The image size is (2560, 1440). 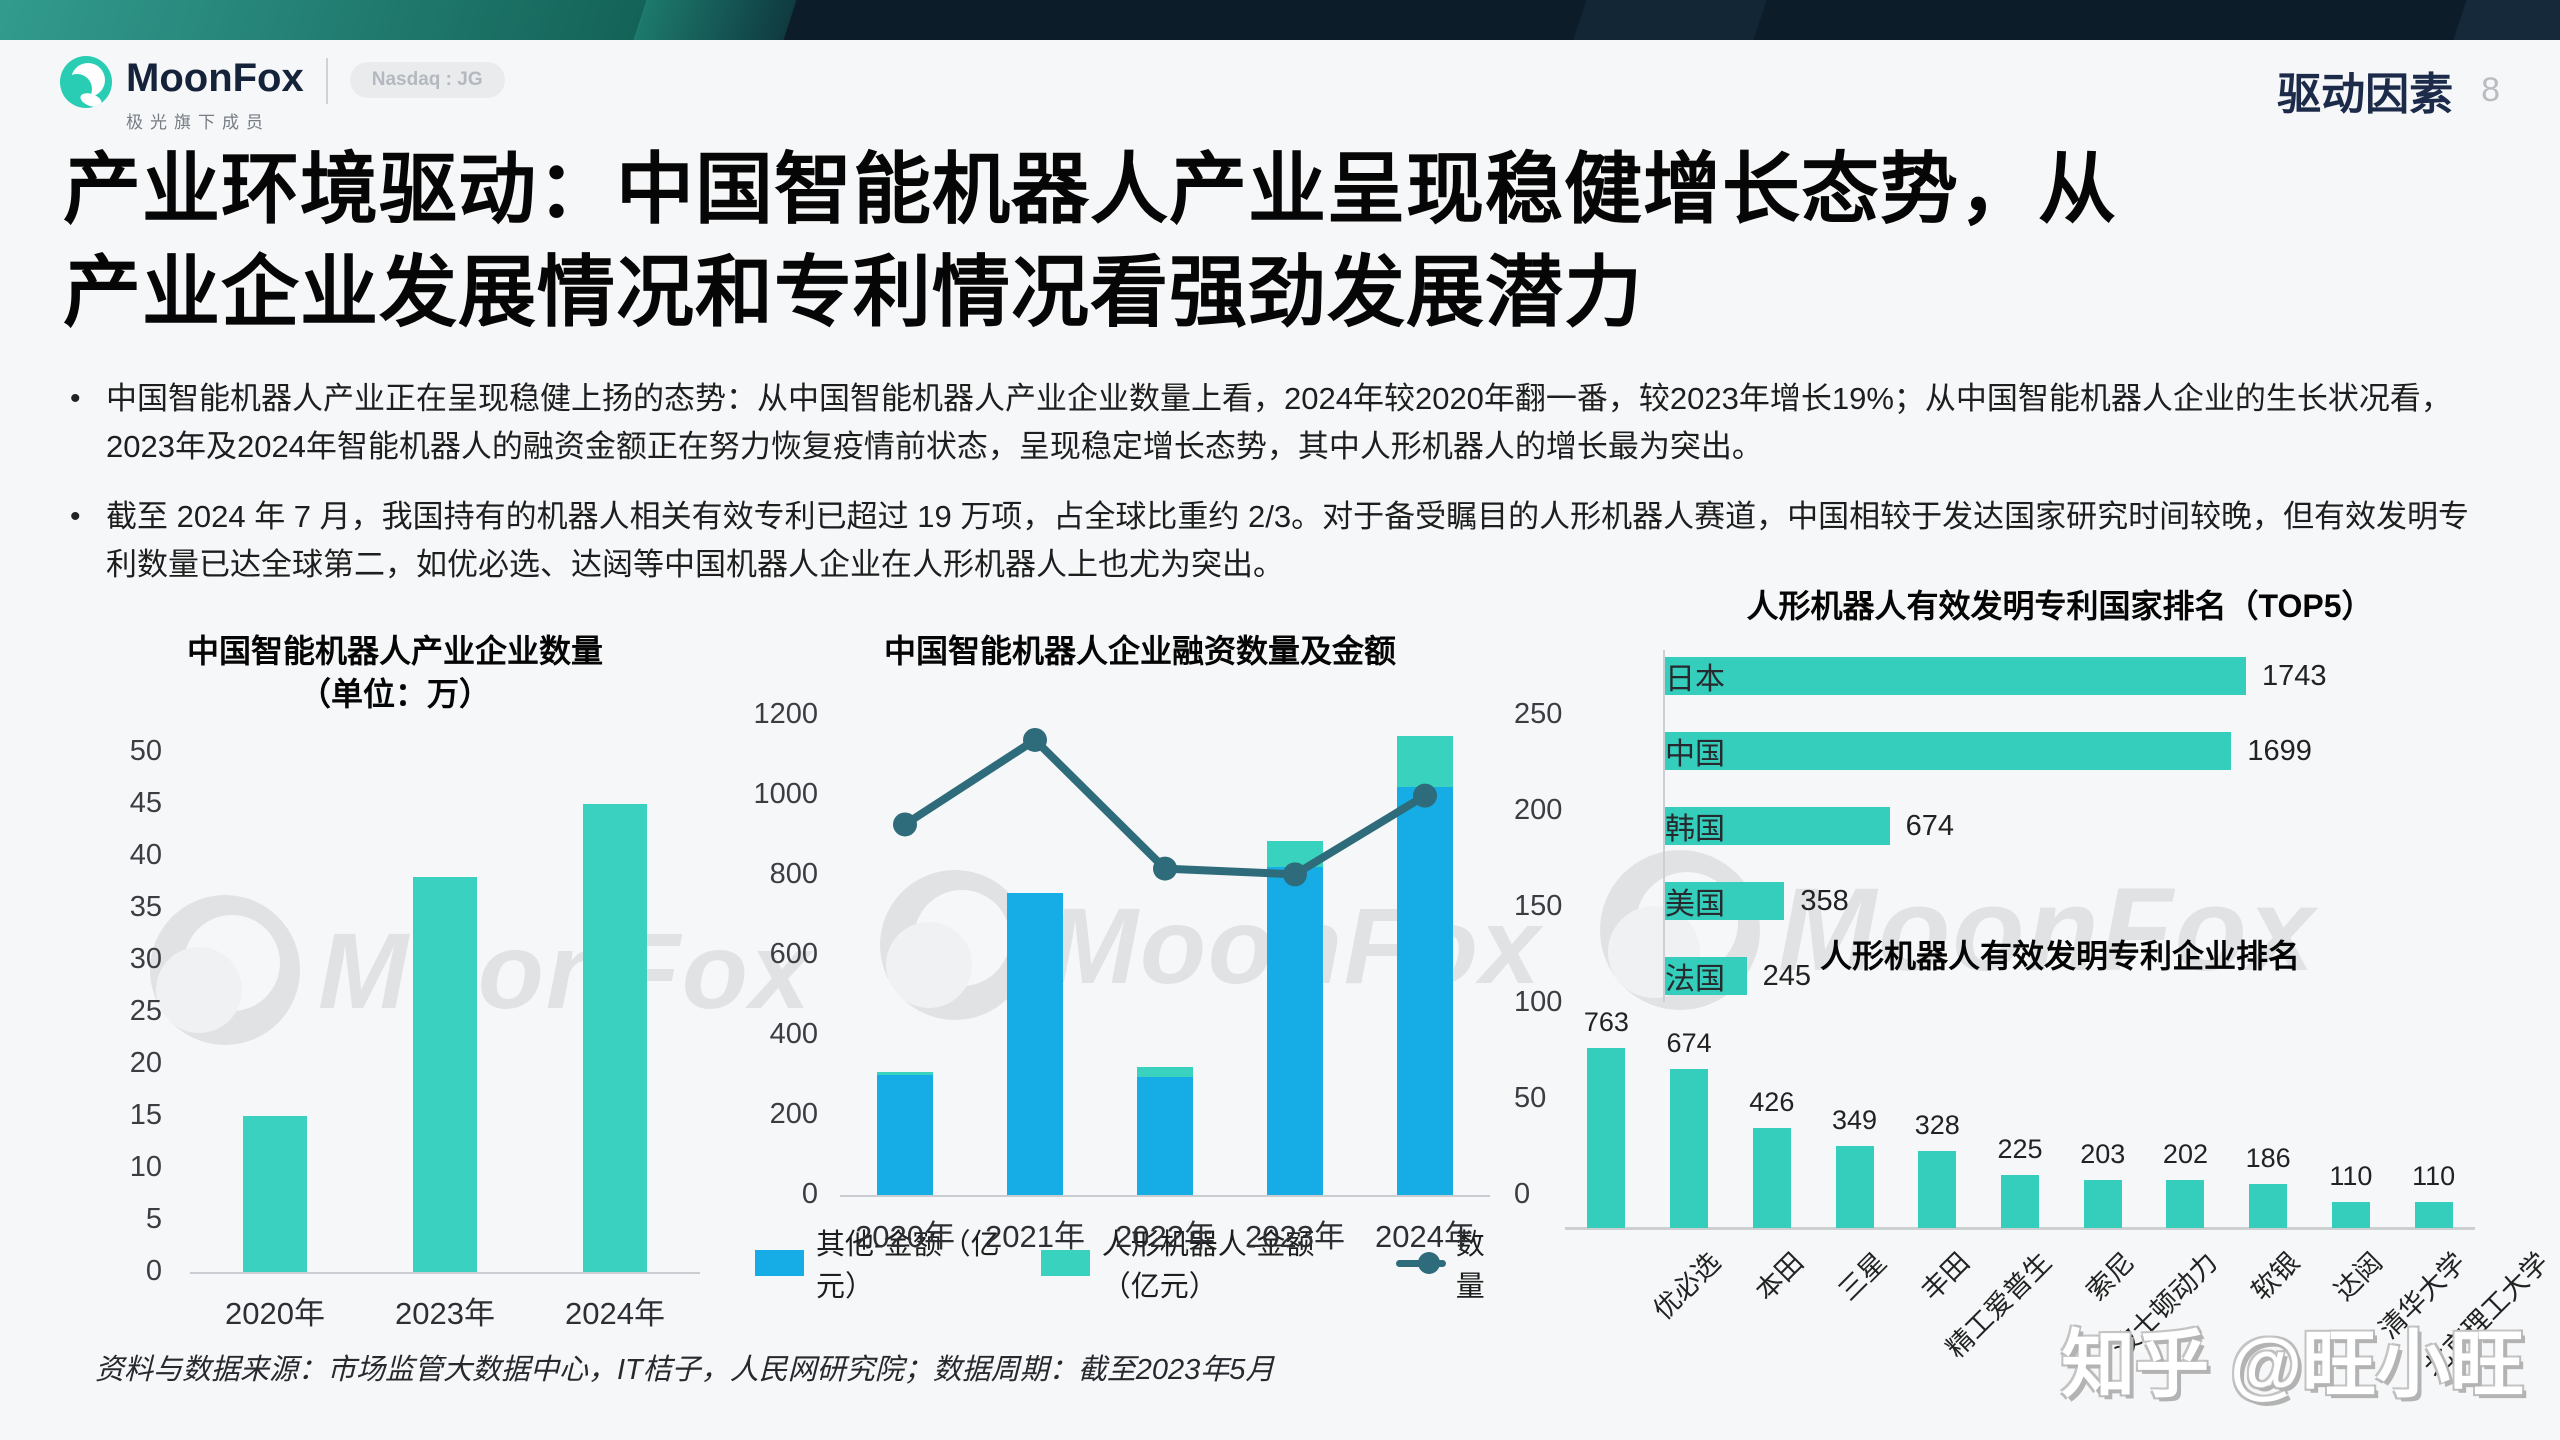 What do you see at coordinates (785, 714) in the screenshot?
I see `y-left-tick-label: 1200` at bounding box center [785, 714].